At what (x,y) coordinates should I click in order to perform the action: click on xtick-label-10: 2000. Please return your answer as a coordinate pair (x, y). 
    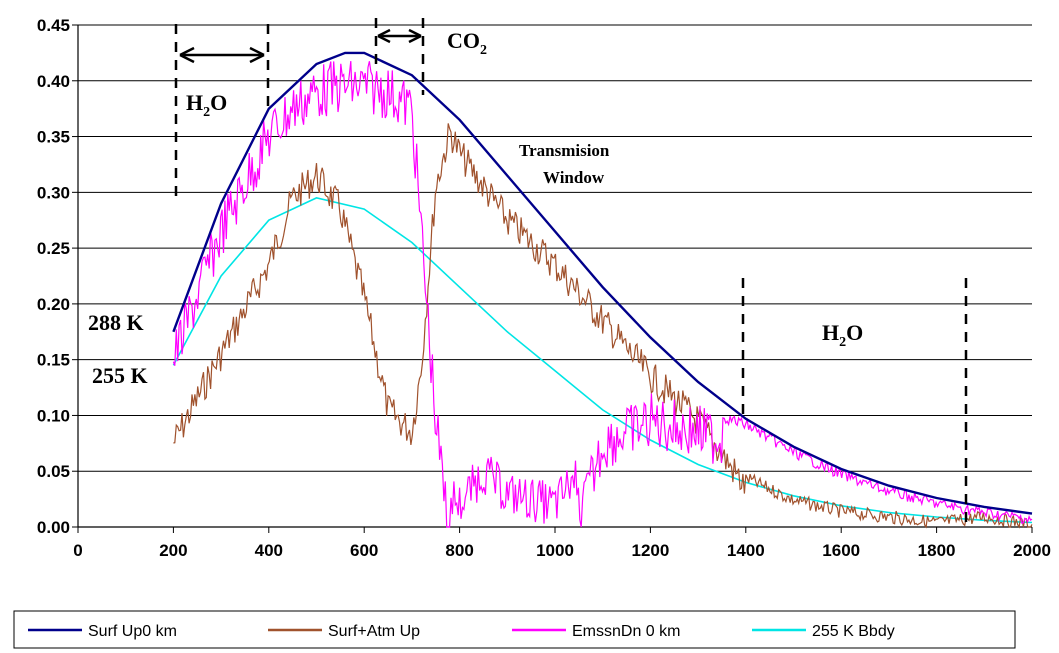
    Looking at the image, I should click on (1032, 550).